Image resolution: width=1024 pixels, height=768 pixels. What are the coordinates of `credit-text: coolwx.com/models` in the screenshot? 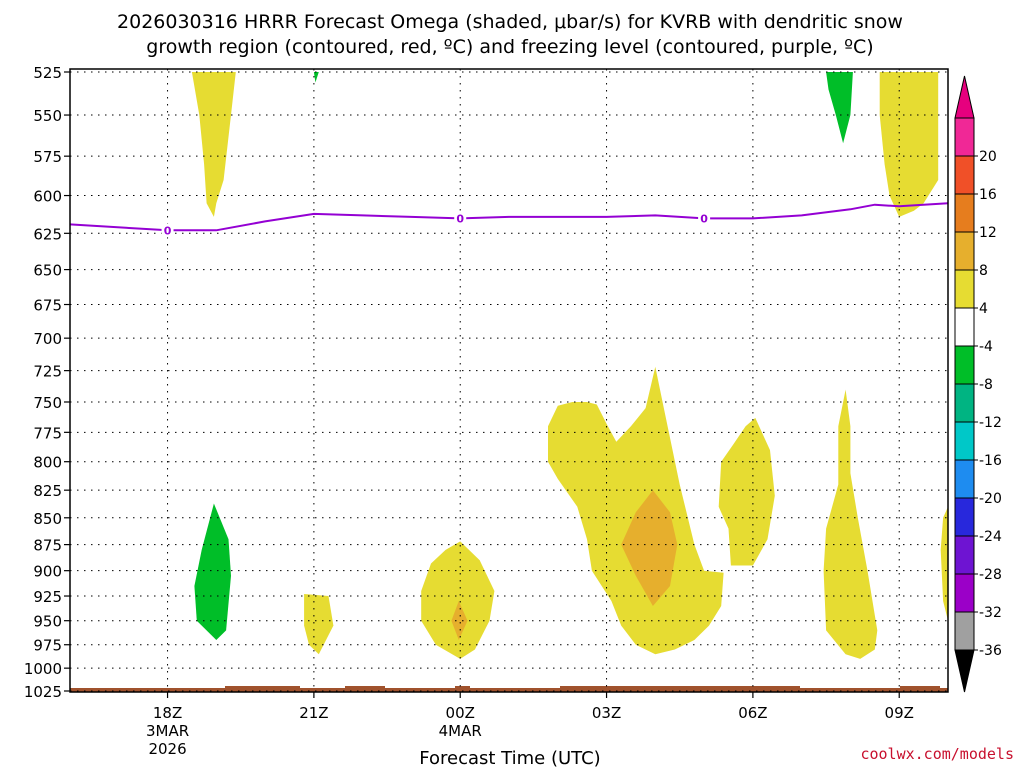 It's located at (937, 754).